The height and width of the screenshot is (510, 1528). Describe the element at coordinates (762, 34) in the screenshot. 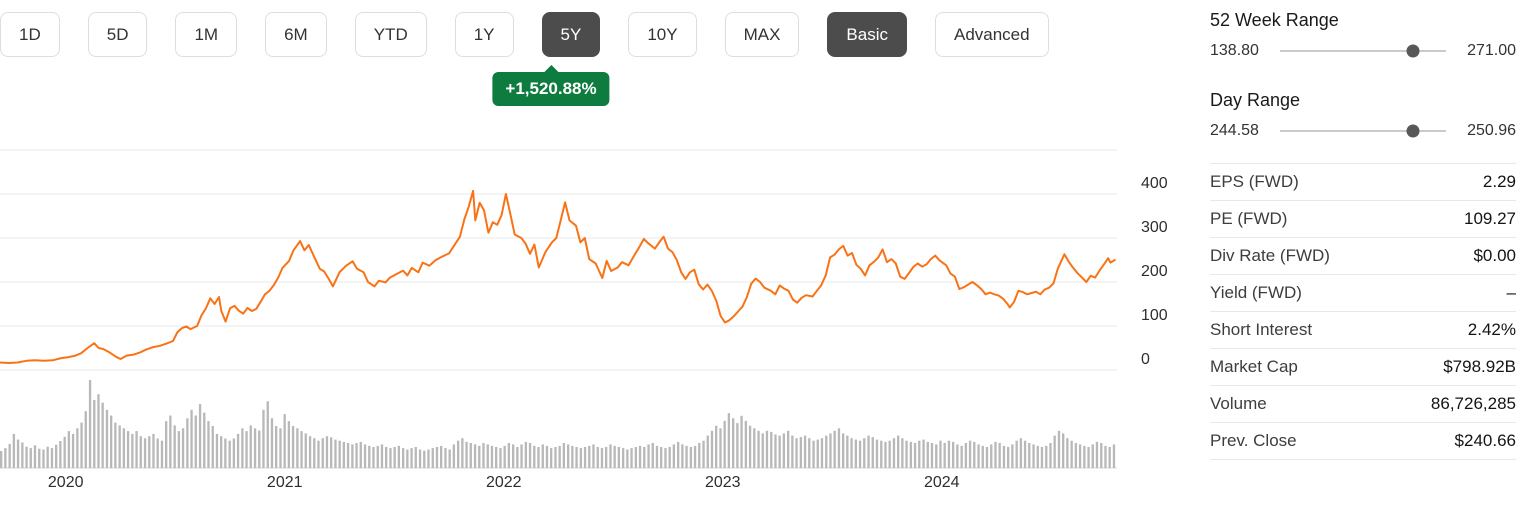

I see `range-button-max: MAX` at that location.